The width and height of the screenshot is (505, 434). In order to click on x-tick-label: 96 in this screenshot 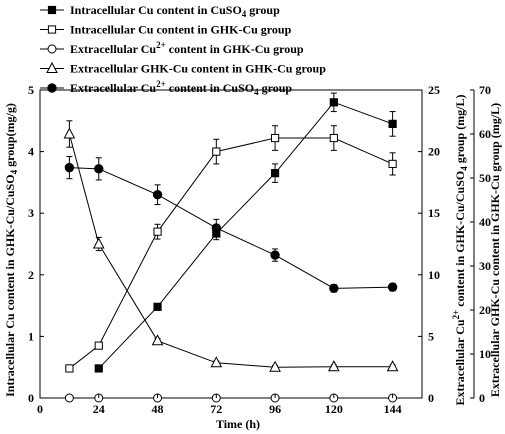, I will do `click(275, 409)`.